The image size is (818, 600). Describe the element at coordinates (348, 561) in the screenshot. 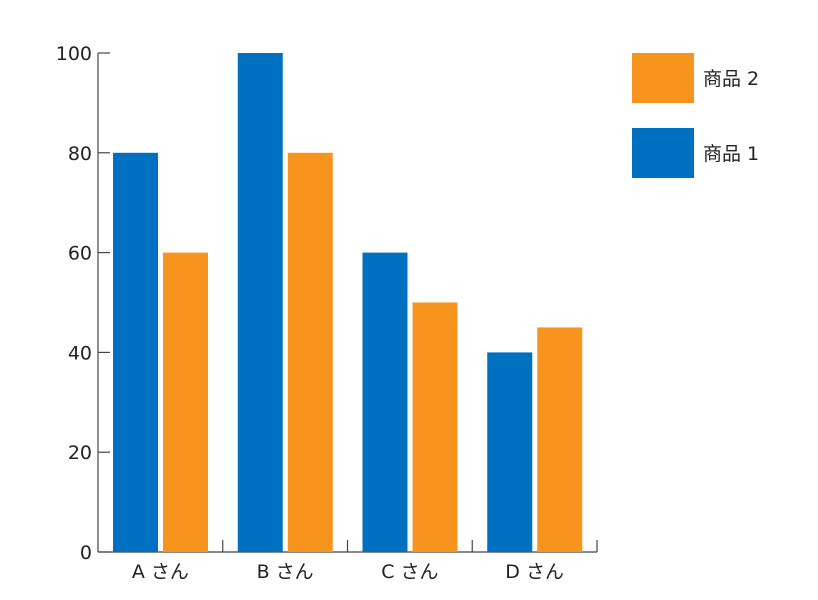

I see `x-axis: A さん B さん C さん D さん` at that location.